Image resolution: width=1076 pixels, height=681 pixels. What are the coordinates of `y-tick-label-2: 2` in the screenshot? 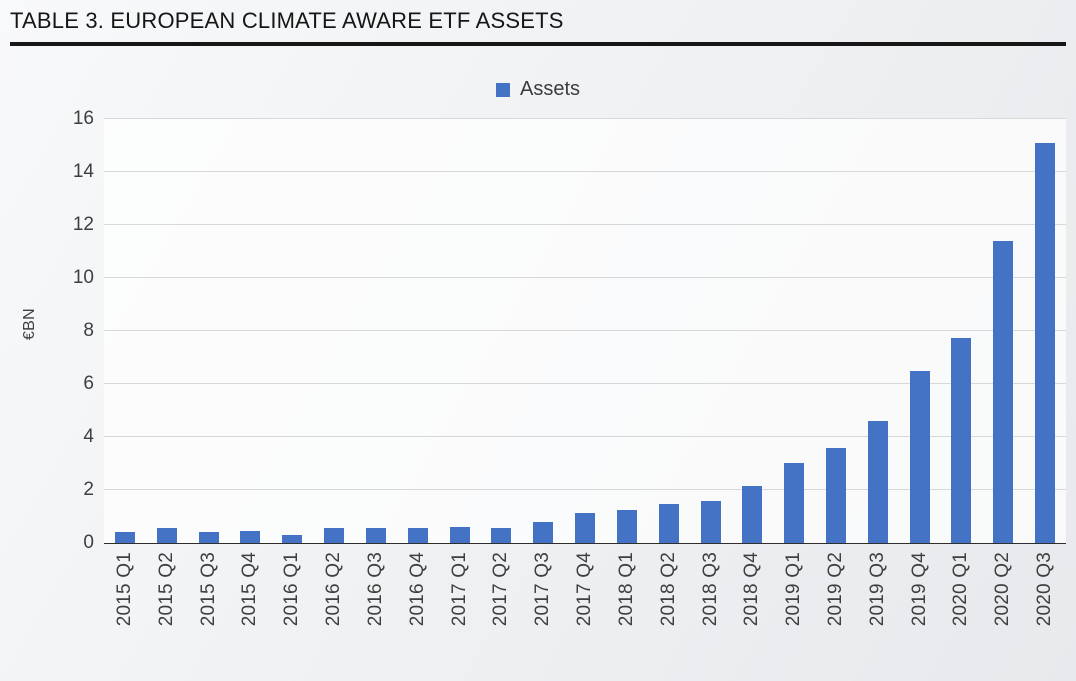 It's located at (88, 489).